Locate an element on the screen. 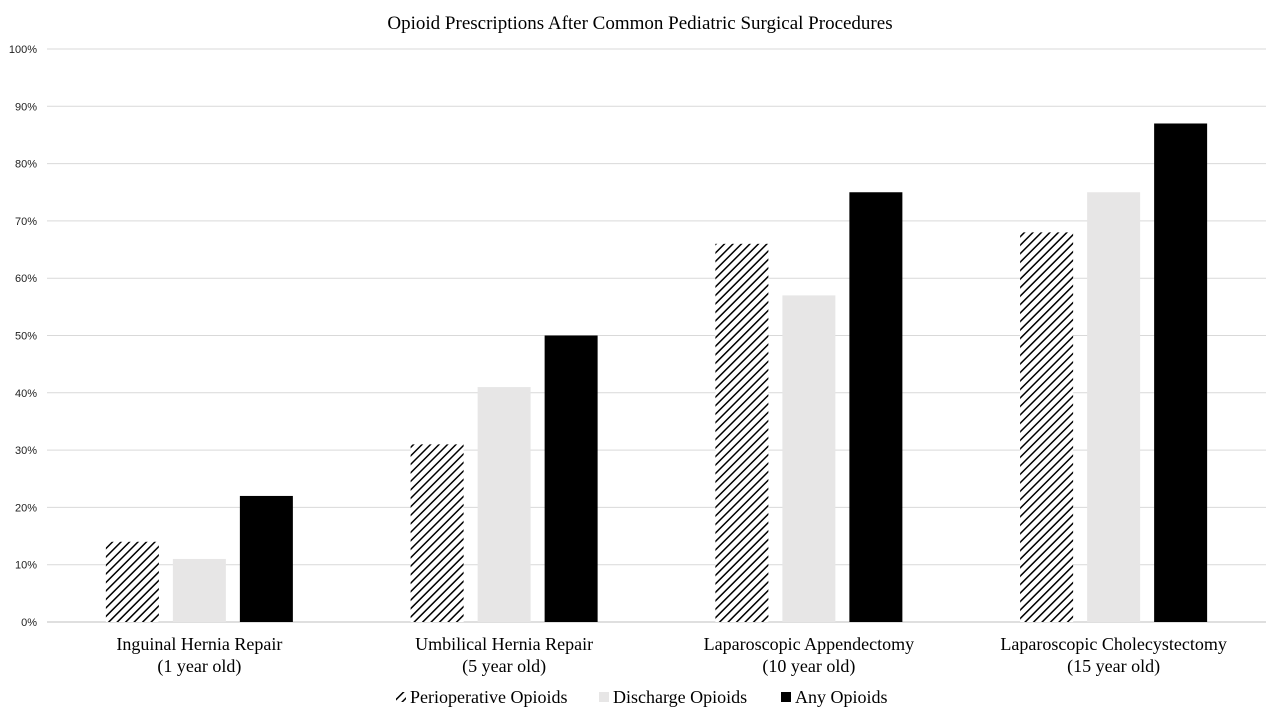 The height and width of the screenshot is (720, 1280). x-tick-label: Umbilical Hernia Repair is located at coordinates (504, 644).